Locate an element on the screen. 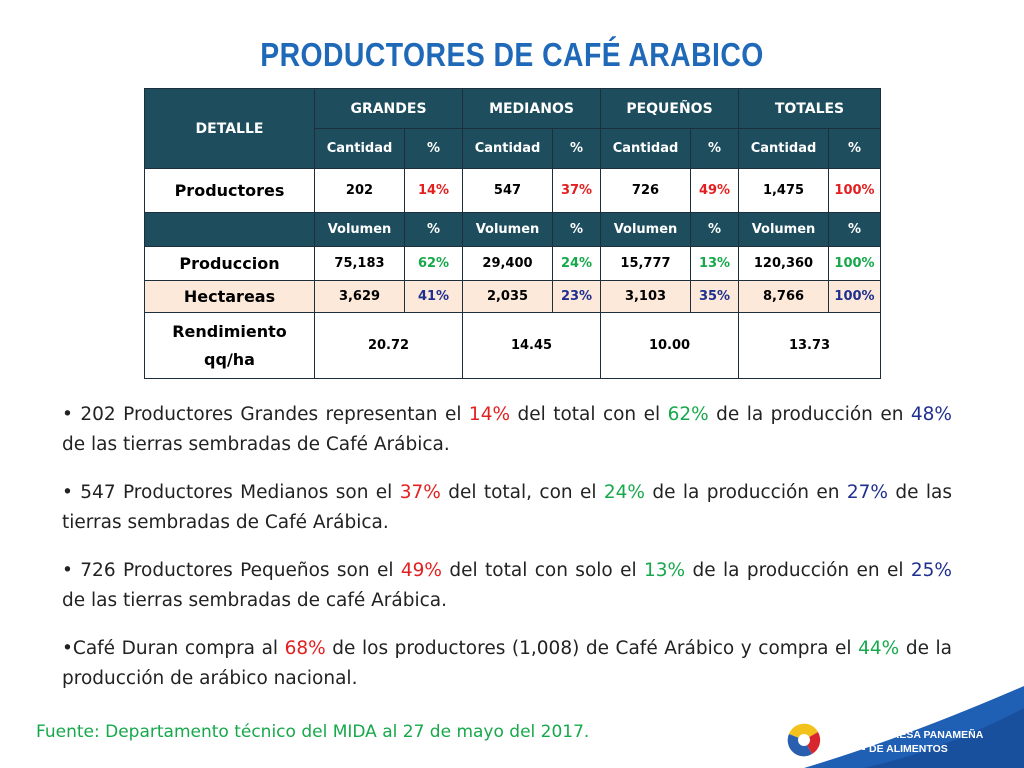 The width and height of the screenshot is (1024, 768). logo-line2: DE ALIMENTOS is located at coordinates (908, 749).